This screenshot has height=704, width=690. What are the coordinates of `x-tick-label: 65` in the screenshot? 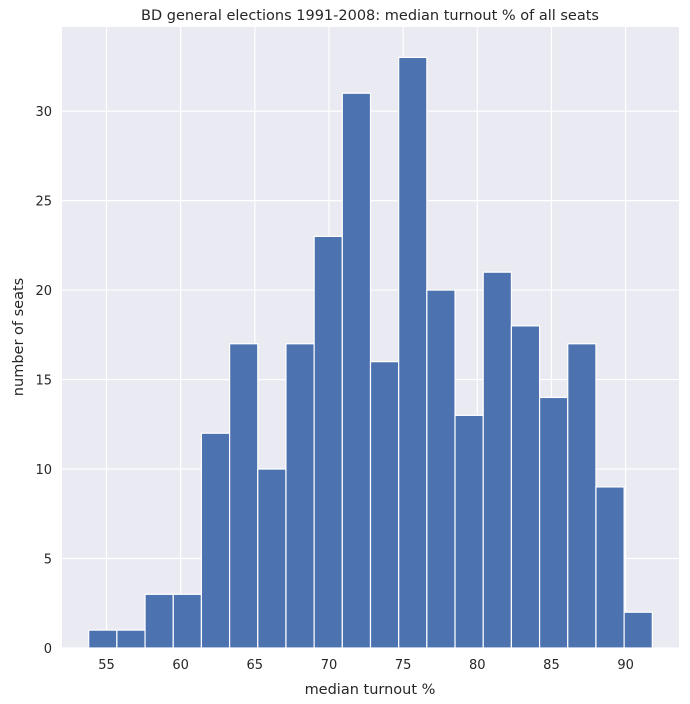 It's located at (255, 665).